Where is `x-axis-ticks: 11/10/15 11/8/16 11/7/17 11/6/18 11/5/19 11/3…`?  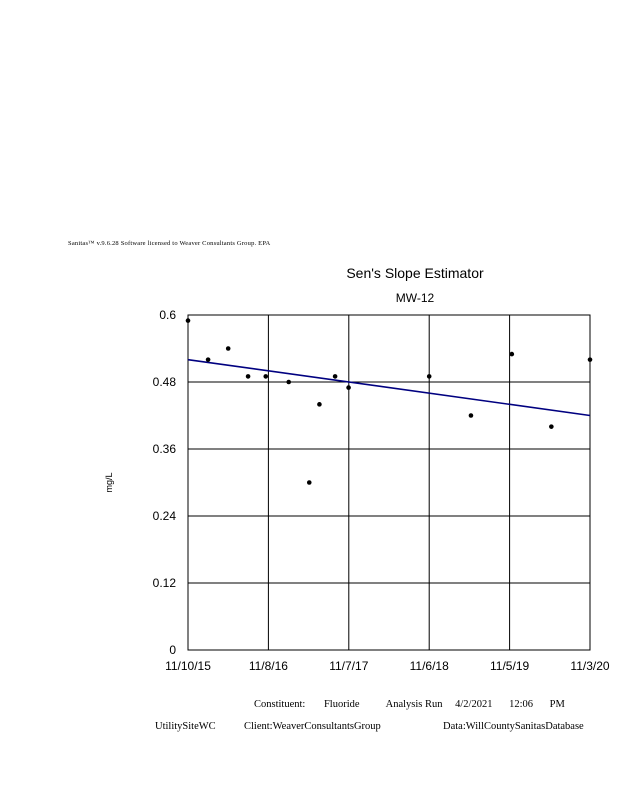 x-axis-ticks: 11/10/15 11/8/16 11/7/17 11/6/18 11/5/19 11/3… is located at coordinates (387, 666).